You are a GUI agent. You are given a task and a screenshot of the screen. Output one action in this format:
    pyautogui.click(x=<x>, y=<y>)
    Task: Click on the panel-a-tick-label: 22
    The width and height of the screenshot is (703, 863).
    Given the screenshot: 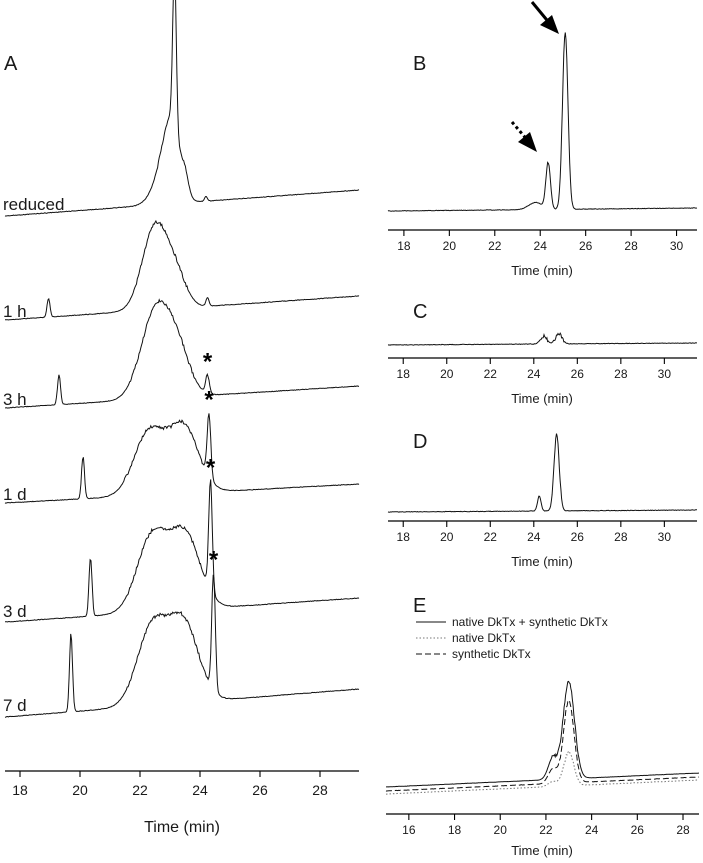 What is the action you would take?
    pyautogui.click(x=140, y=790)
    